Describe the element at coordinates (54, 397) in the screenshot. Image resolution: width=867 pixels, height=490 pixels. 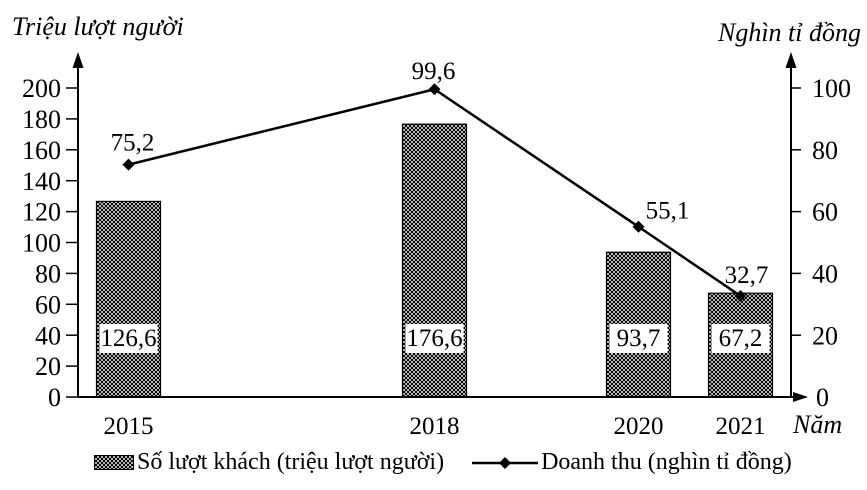
I see `left-tick-label: 0` at that location.